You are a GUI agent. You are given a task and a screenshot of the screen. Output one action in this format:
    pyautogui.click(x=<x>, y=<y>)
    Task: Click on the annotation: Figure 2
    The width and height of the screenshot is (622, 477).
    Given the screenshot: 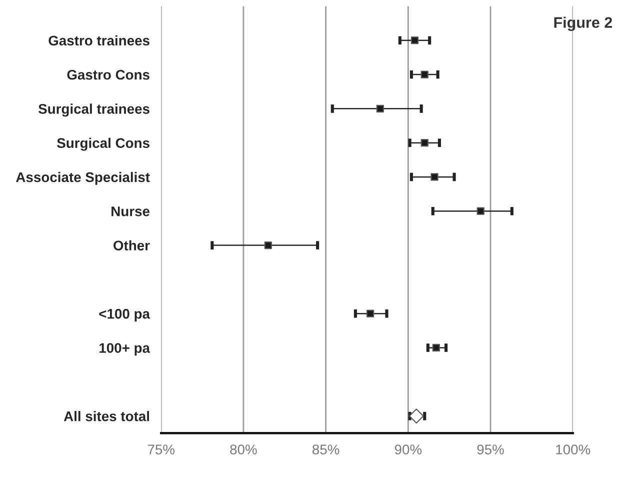 What is the action you would take?
    pyautogui.click(x=583, y=24)
    